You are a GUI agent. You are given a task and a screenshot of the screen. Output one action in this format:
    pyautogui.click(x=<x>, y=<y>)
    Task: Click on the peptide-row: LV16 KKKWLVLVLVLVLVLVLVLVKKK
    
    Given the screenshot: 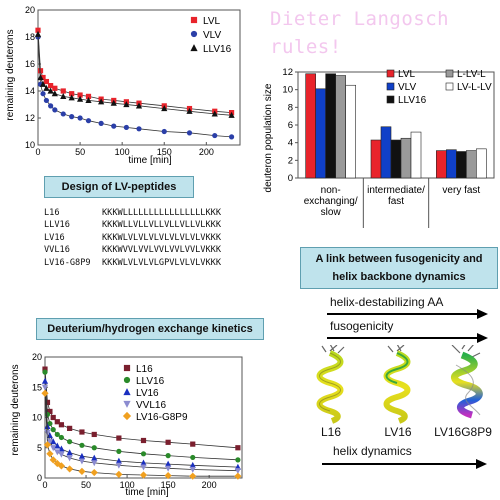 What is the action you would take?
    pyautogui.click(x=132, y=238)
    